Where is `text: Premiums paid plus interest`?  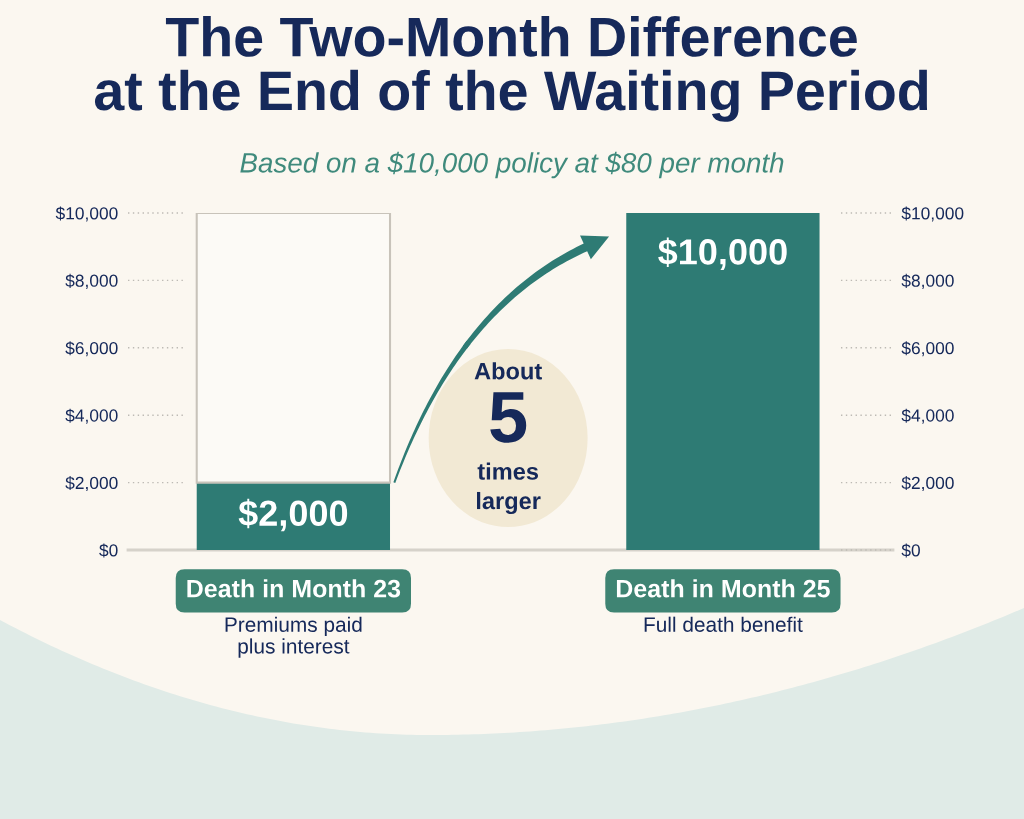 text: Premiums paid plus interest is located at coordinates (293, 637).